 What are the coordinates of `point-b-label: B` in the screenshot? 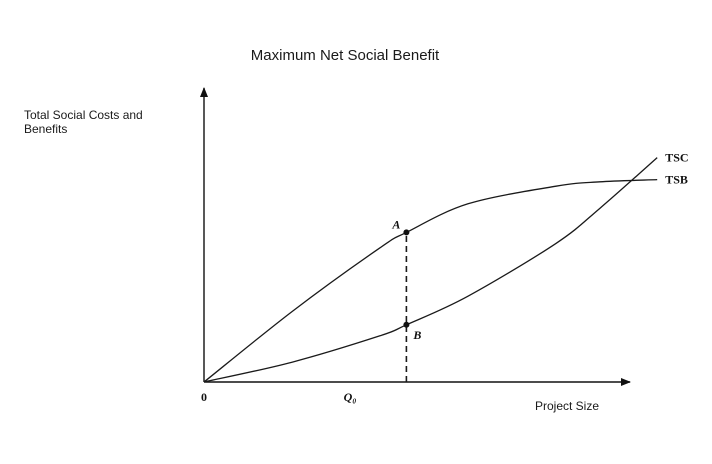 It's located at (416, 335).